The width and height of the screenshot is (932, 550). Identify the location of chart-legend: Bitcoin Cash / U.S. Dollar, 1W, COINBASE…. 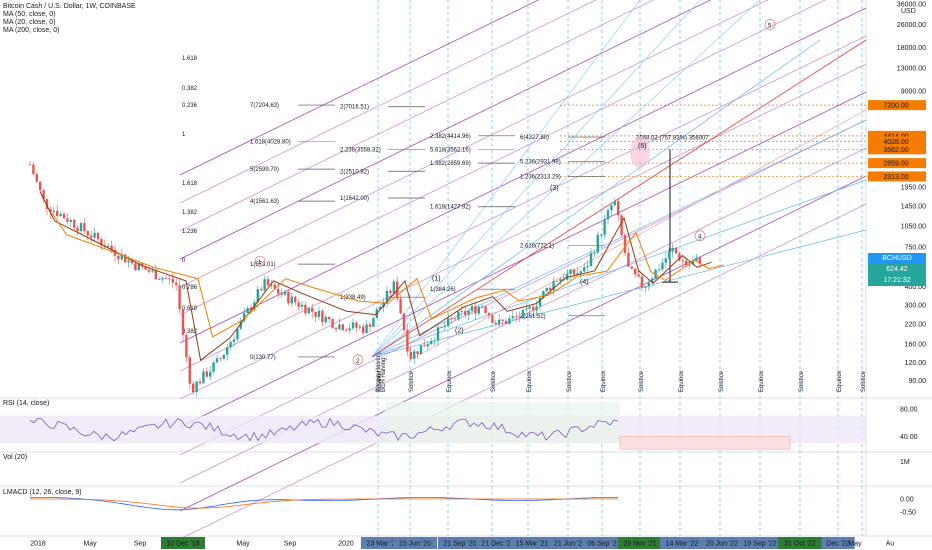
(69, 19).